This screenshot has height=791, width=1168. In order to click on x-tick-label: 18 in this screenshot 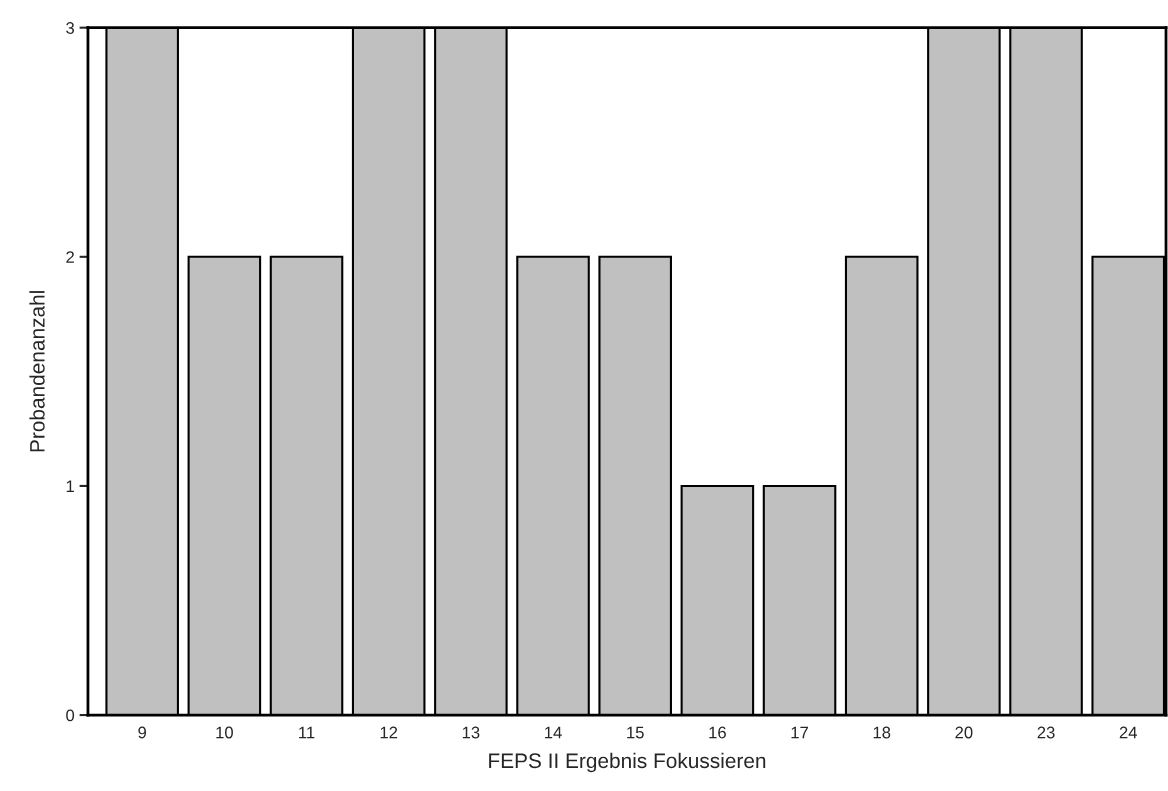, I will do `click(882, 732)`.